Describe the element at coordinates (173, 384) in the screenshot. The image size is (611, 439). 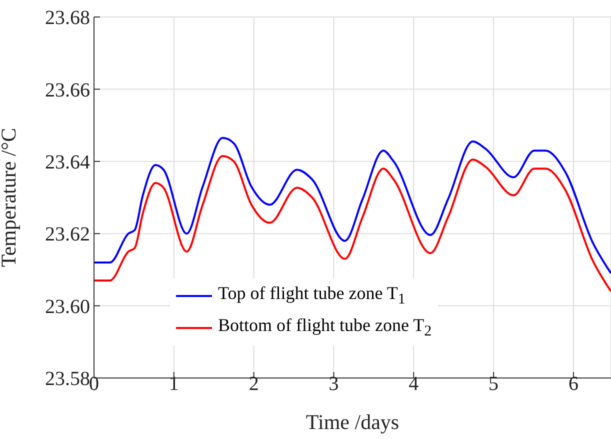
I see `x-tick-label: 1` at that location.